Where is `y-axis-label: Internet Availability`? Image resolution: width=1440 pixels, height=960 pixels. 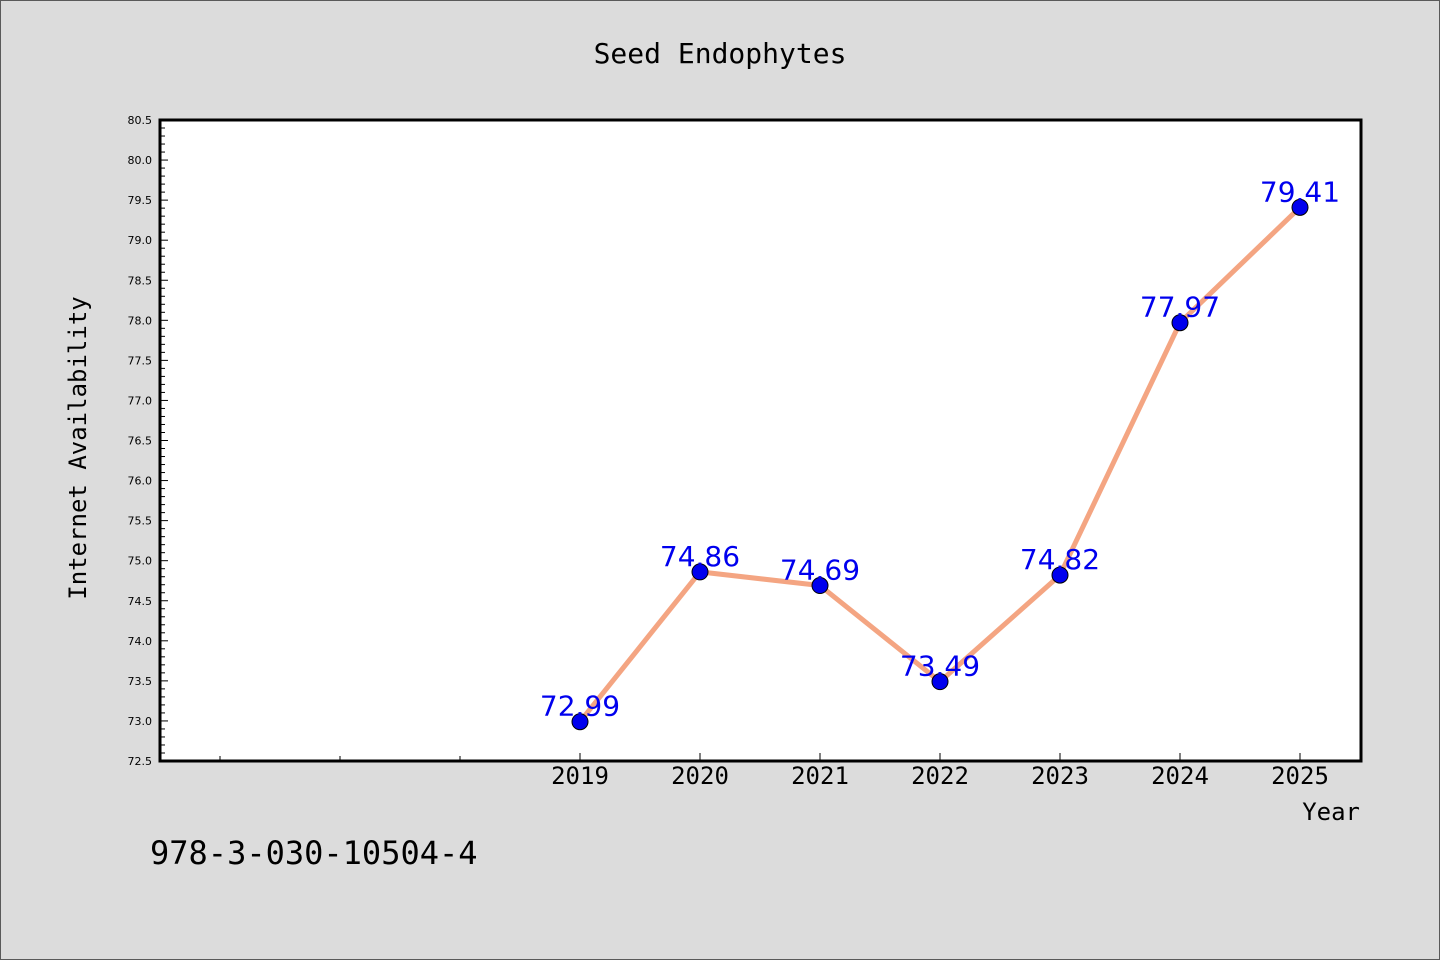
y-axis-label: Internet Availability is located at coordinates (78, 447).